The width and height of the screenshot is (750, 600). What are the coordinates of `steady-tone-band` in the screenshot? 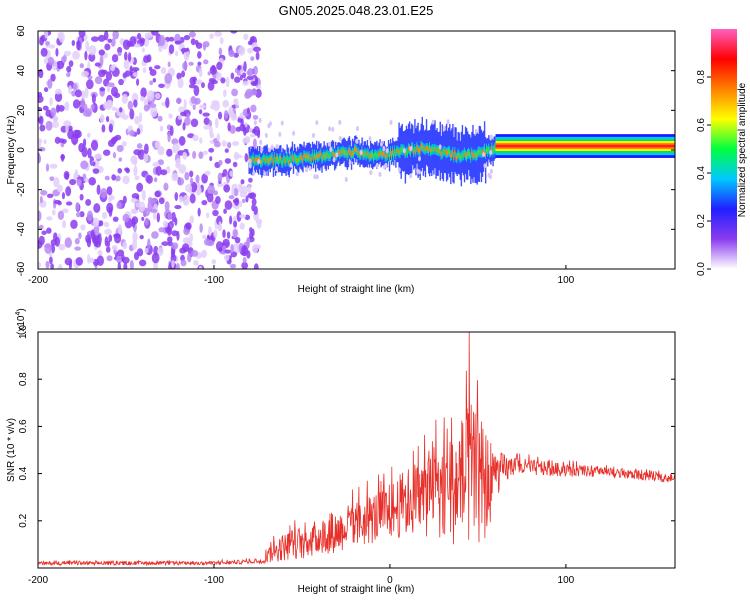 It's located at (585, 146).